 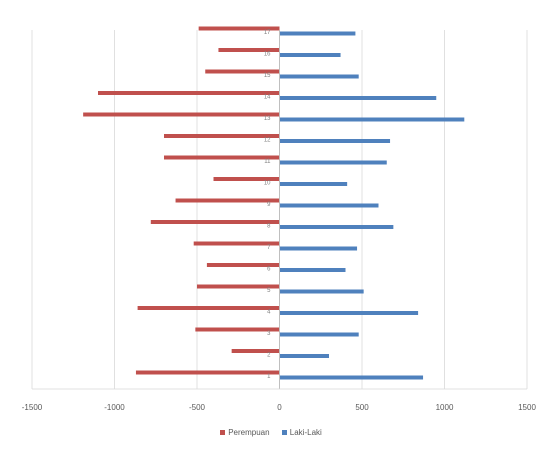 What do you see at coordinates (269, 227) in the screenshot?
I see `category-label-7: 8` at bounding box center [269, 227].